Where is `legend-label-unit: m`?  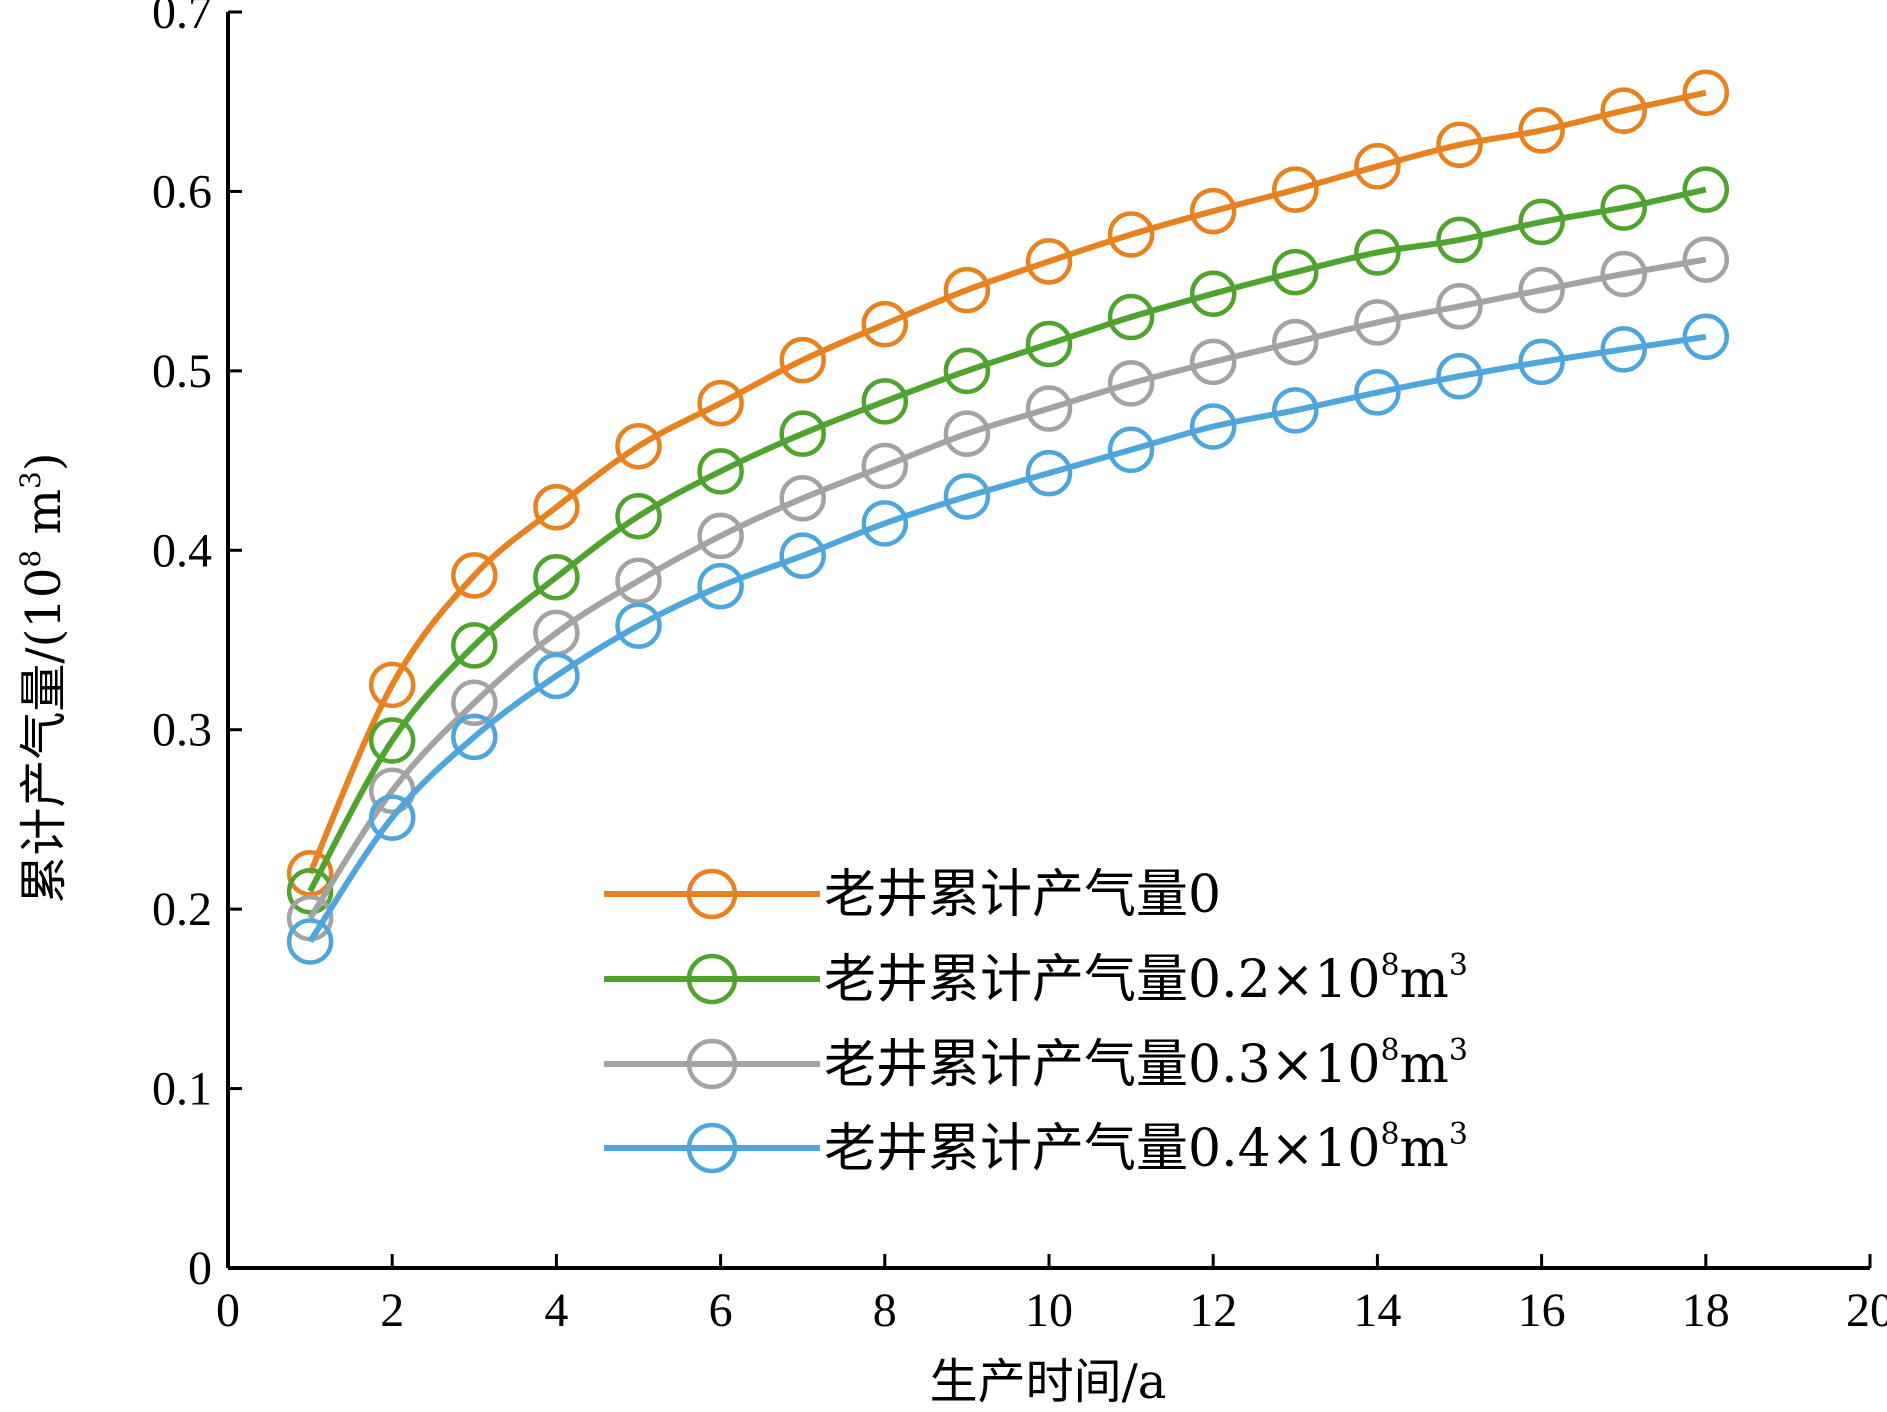 legend-label-unit: m is located at coordinates (1424, 980).